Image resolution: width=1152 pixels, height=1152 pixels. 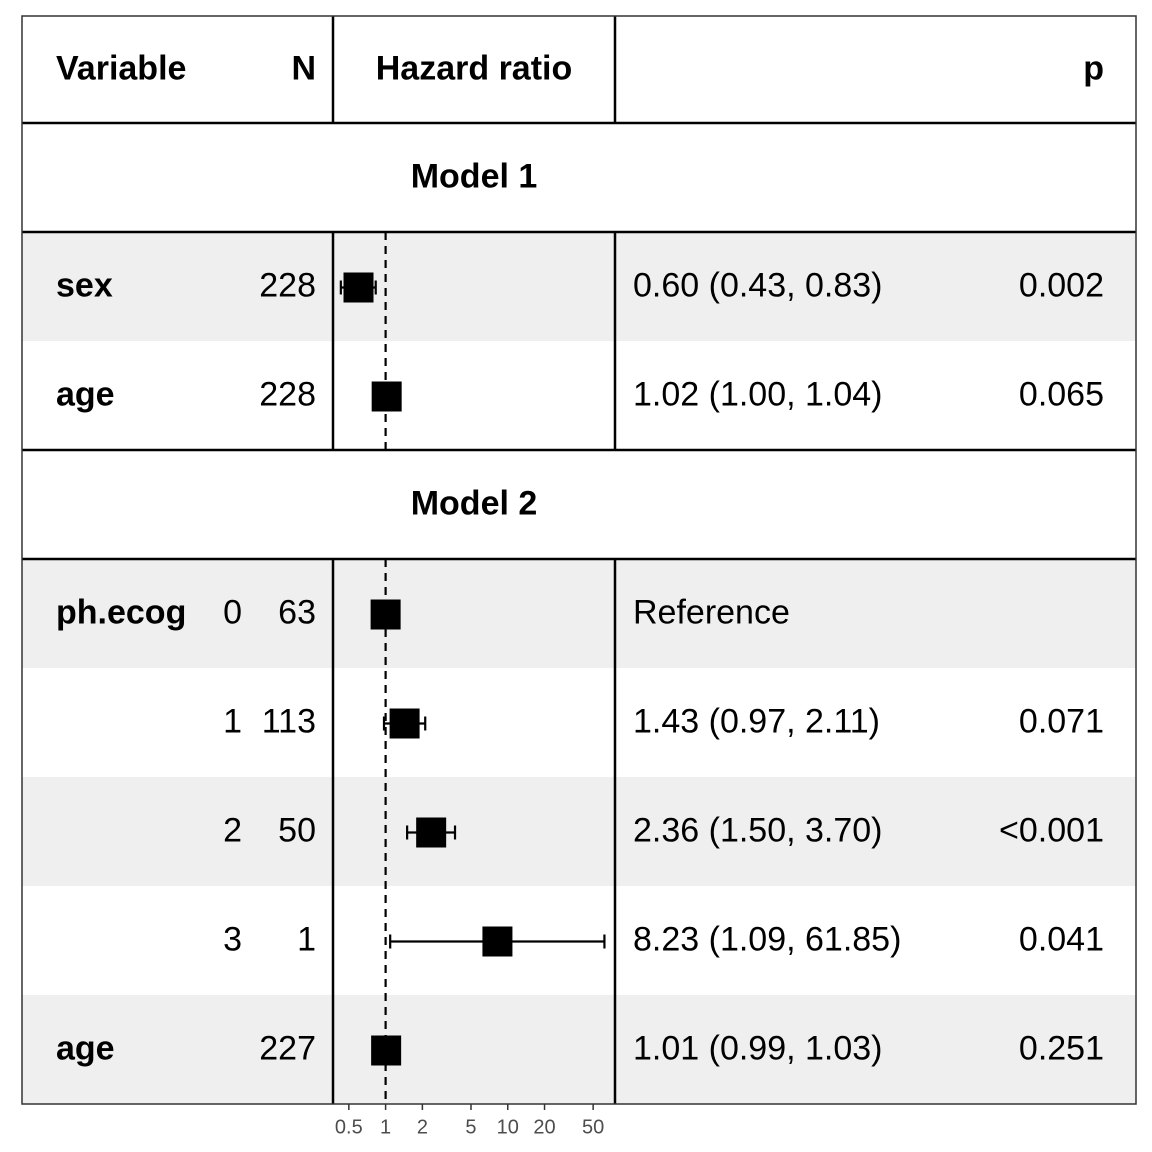 I want to click on level-label: 1, so click(x=232, y=721).